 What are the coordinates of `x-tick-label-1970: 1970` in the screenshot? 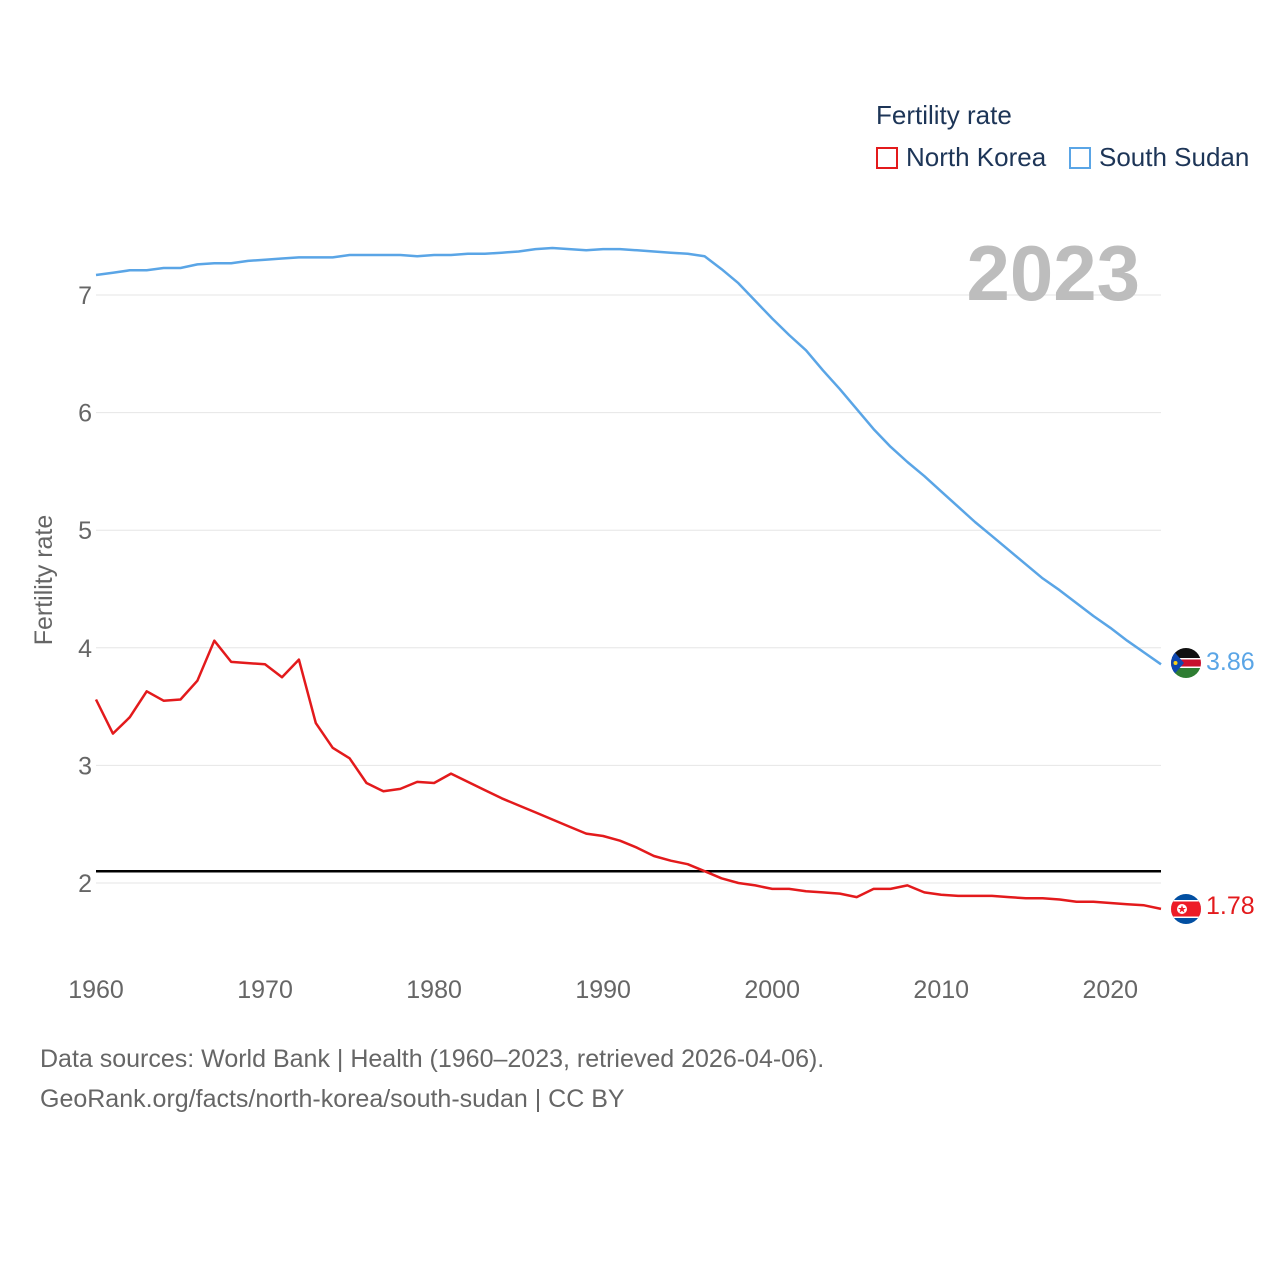 It's located at (265, 990).